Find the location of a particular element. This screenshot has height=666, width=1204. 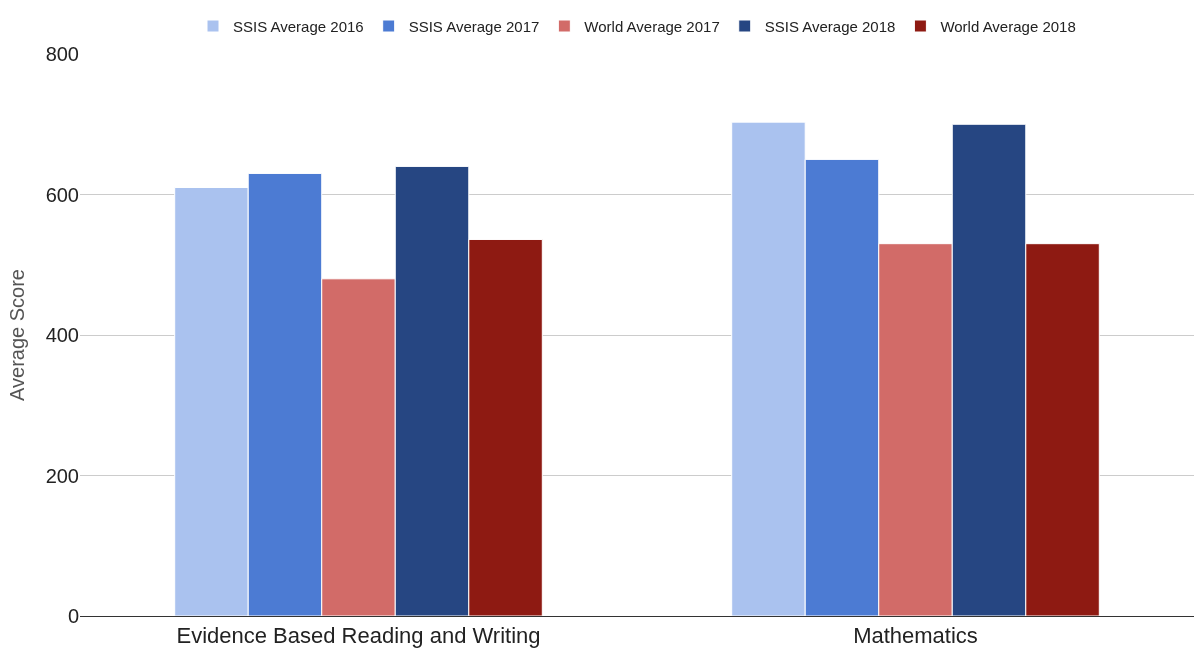

legend-label: SSIS Average 2018 is located at coordinates (830, 26).